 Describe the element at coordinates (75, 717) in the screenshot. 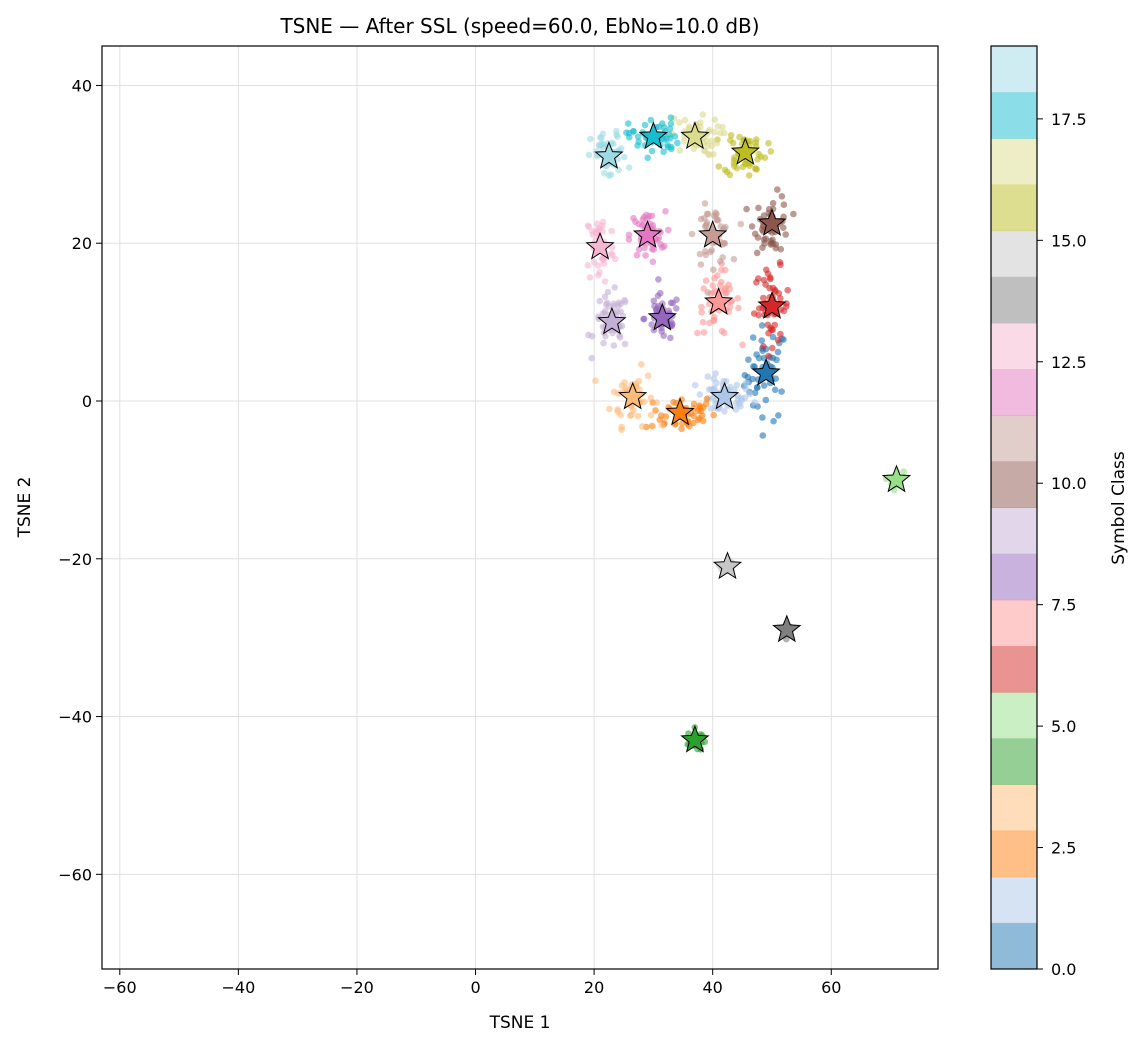

I see `y-tick-label: −40` at that location.